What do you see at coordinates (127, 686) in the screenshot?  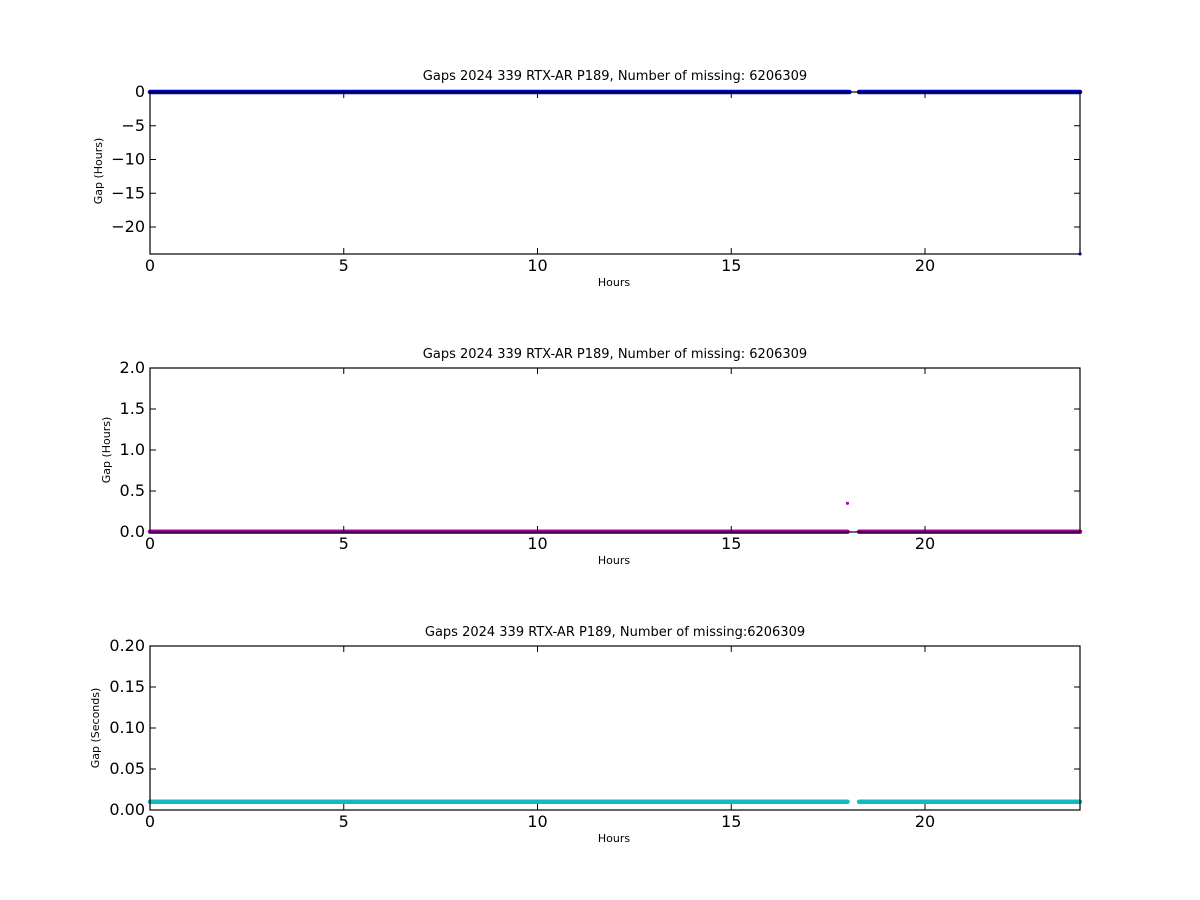 I see `y-tick-label: 0.15` at bounding box center [127, 686].